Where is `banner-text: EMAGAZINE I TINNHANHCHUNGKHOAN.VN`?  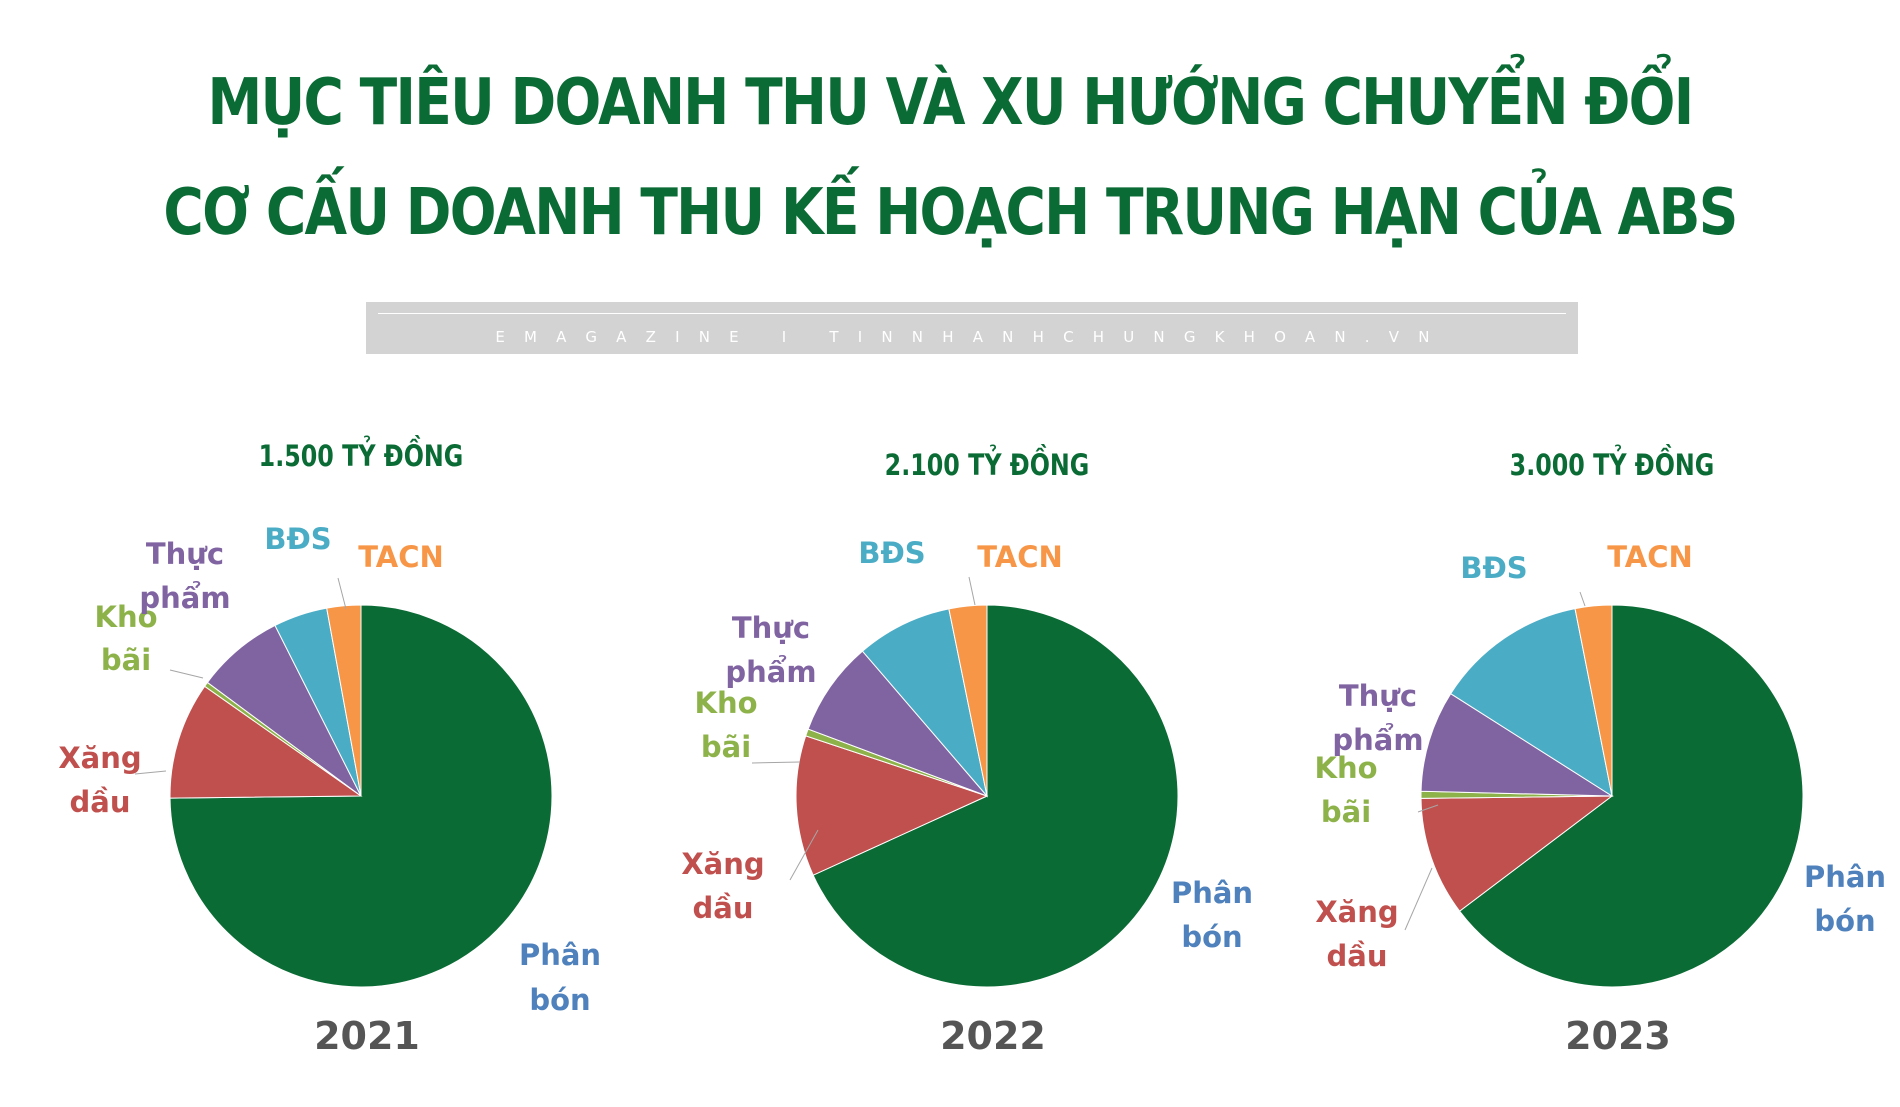
banner-text: EMAGAZINE I TINNHANHCHUNGKHOAN.VN is located at coordinates (972, 337).